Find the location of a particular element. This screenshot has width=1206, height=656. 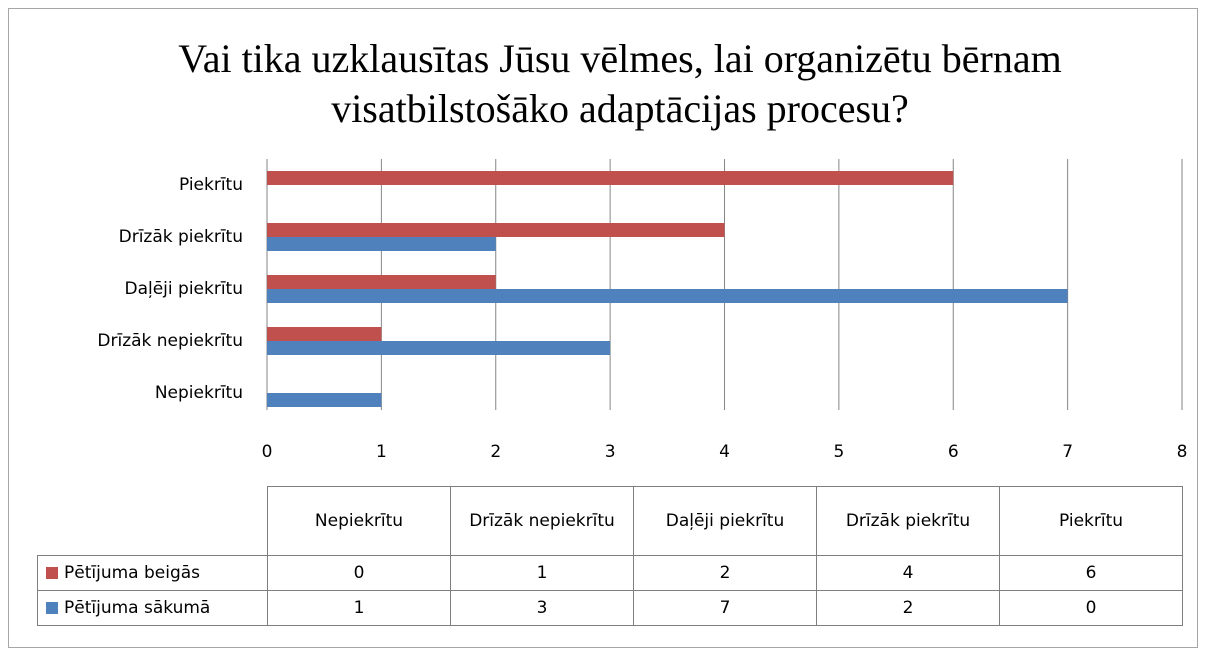

x-tick-label: 5 is located at coordinates (838, 452).